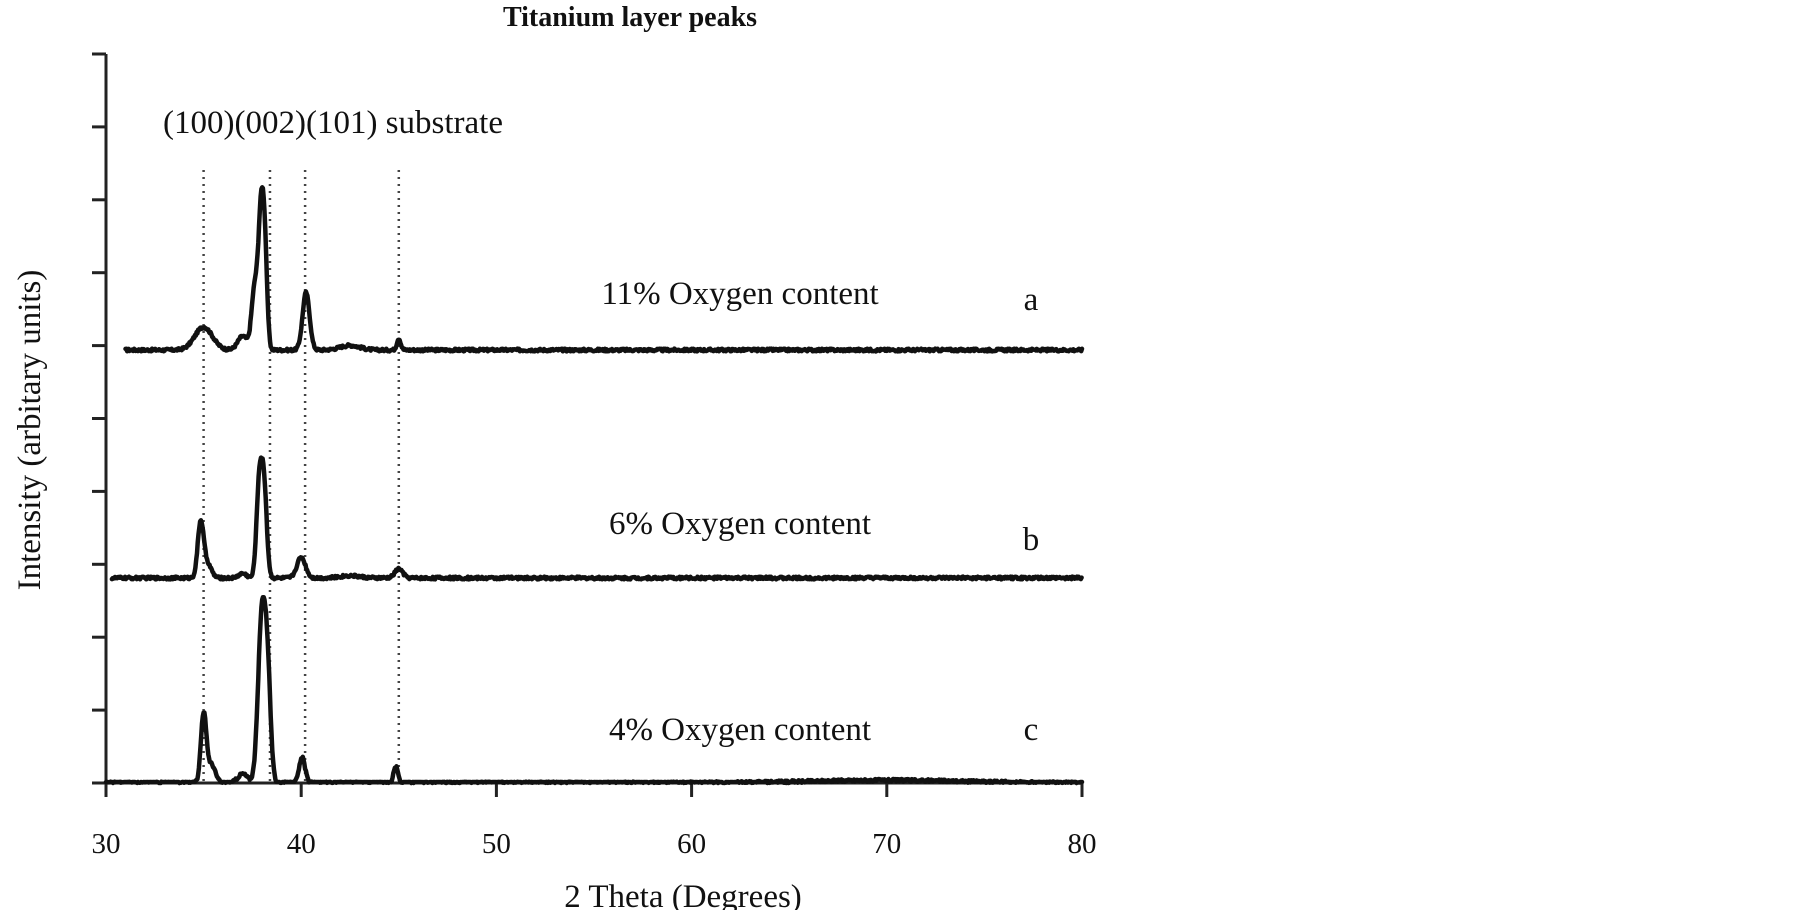 This screenshot has height=910, width=1805. What do you see at coordinates (30, 430) in the screenshot?
I see `y-axis-label: Intensity (arbitary units)` at bounding box center [30, 430].